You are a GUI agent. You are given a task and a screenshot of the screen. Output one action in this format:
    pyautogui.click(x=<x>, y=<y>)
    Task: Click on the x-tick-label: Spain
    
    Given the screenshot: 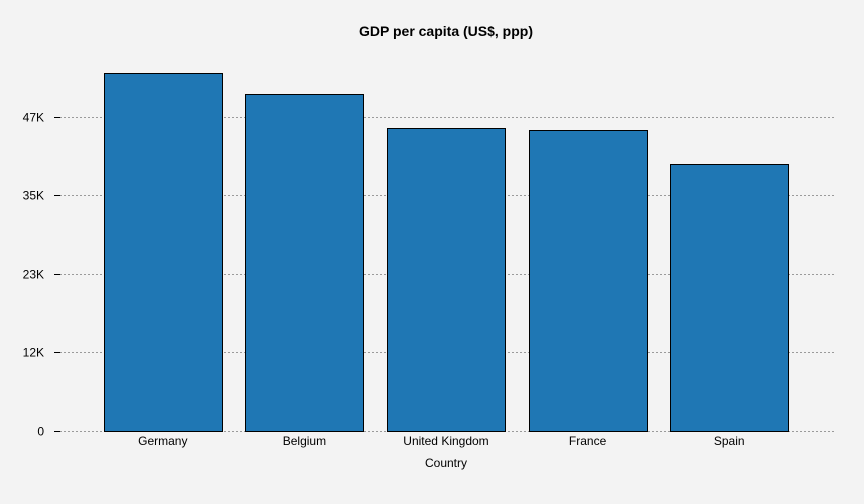 What is the action you would take?
    pyautogui.click(x=729, y=441)
    